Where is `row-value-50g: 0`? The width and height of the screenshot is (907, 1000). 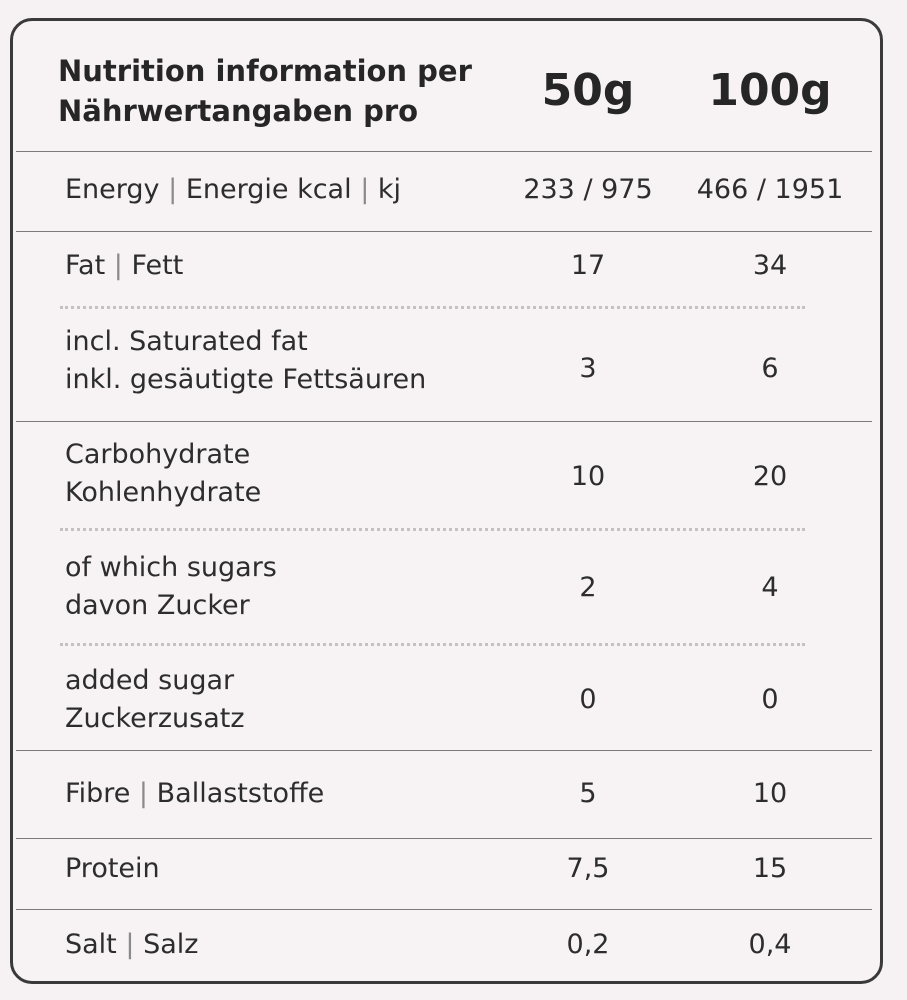
row-value-50g: 0 is located at coordinates (588, 699).